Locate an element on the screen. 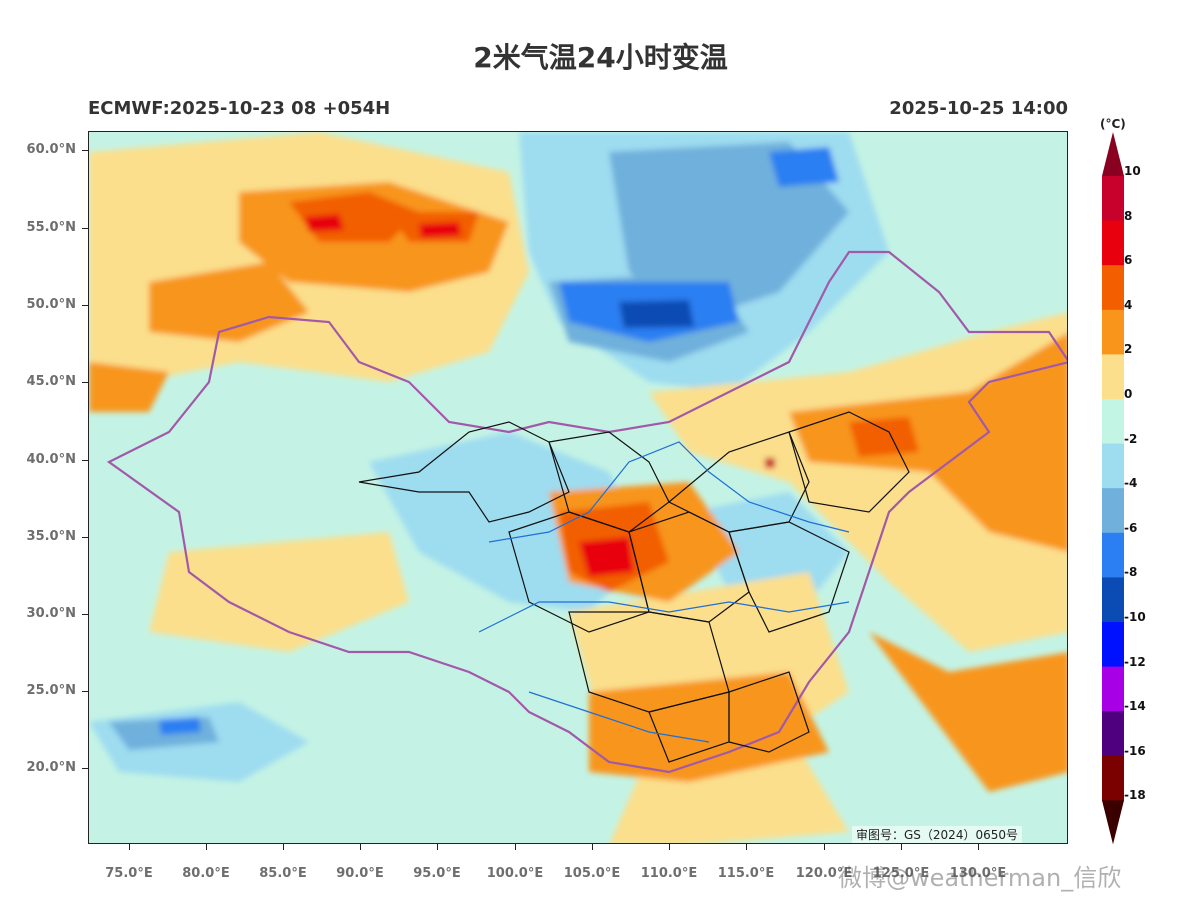 This screenshot has height=900, width=1201. x-axis-label: 100.0°E is located at coordinates (515, 873).